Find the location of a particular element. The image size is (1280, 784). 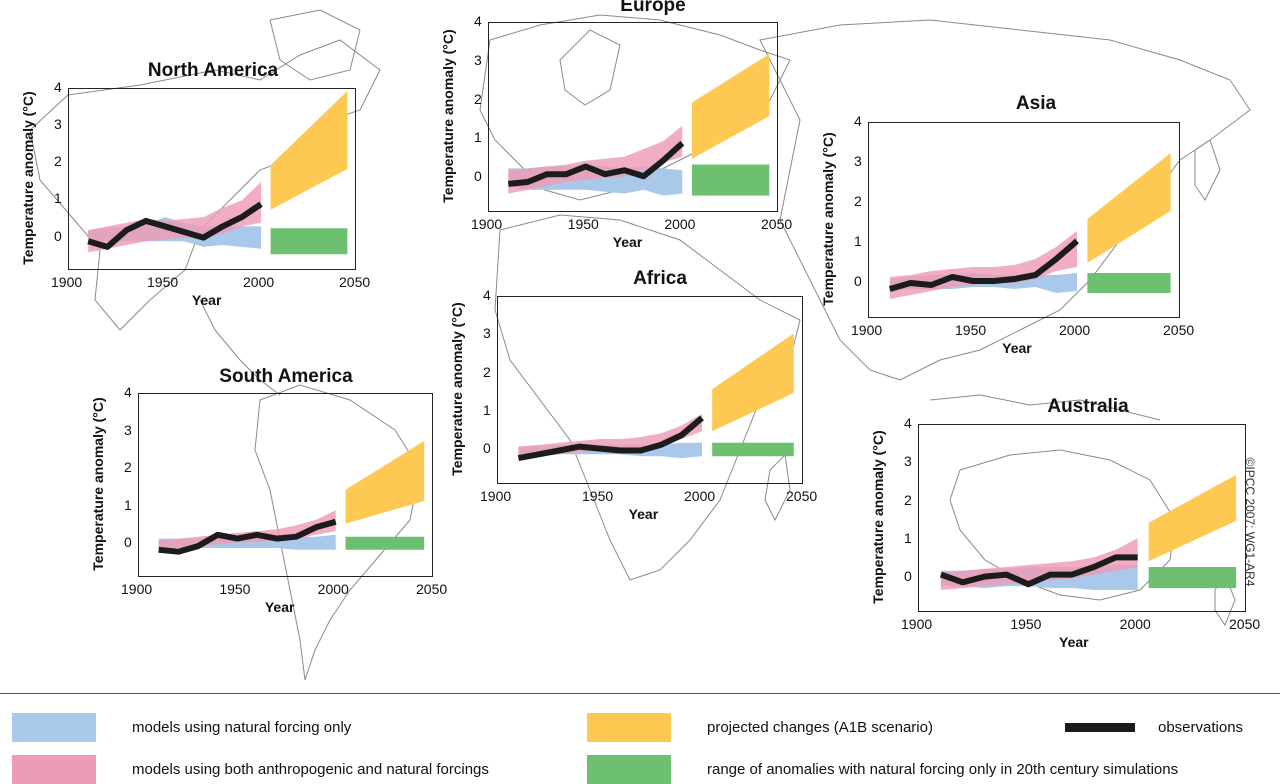

legend-label-projected: projected changes (A1B scenario) is located at coordinates (820, 727).